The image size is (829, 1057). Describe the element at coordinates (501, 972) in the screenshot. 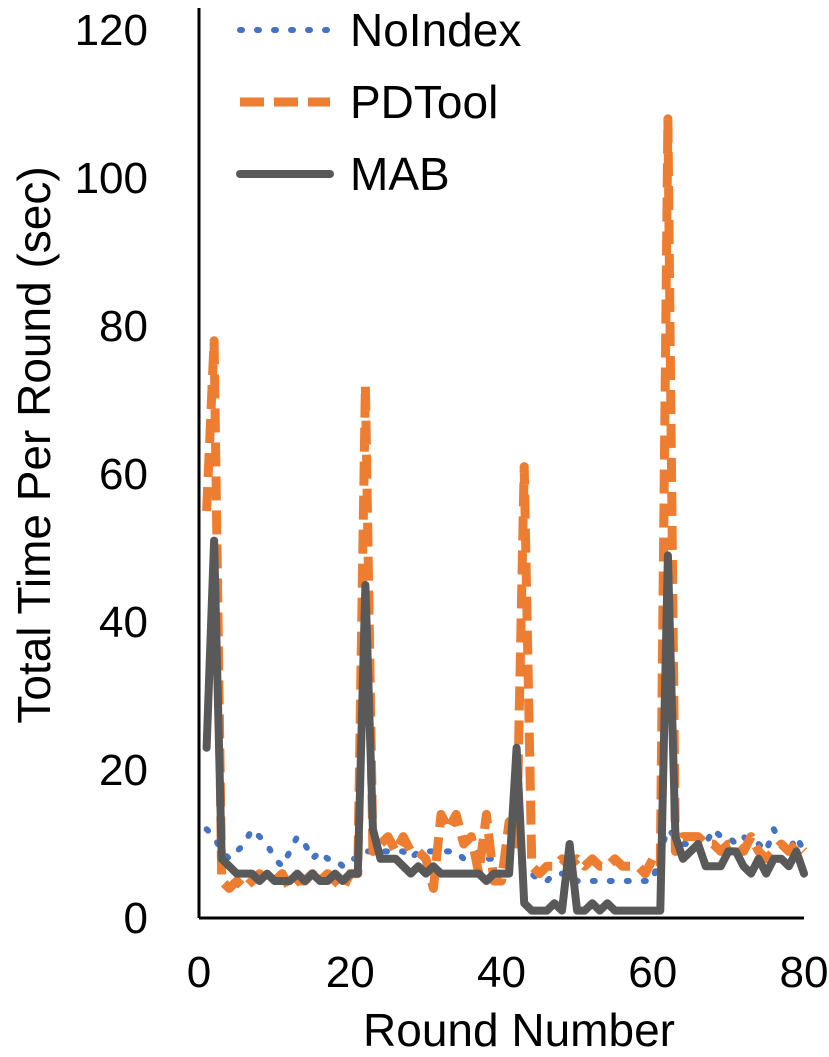

I see `x-tick-label: 40` at that location.